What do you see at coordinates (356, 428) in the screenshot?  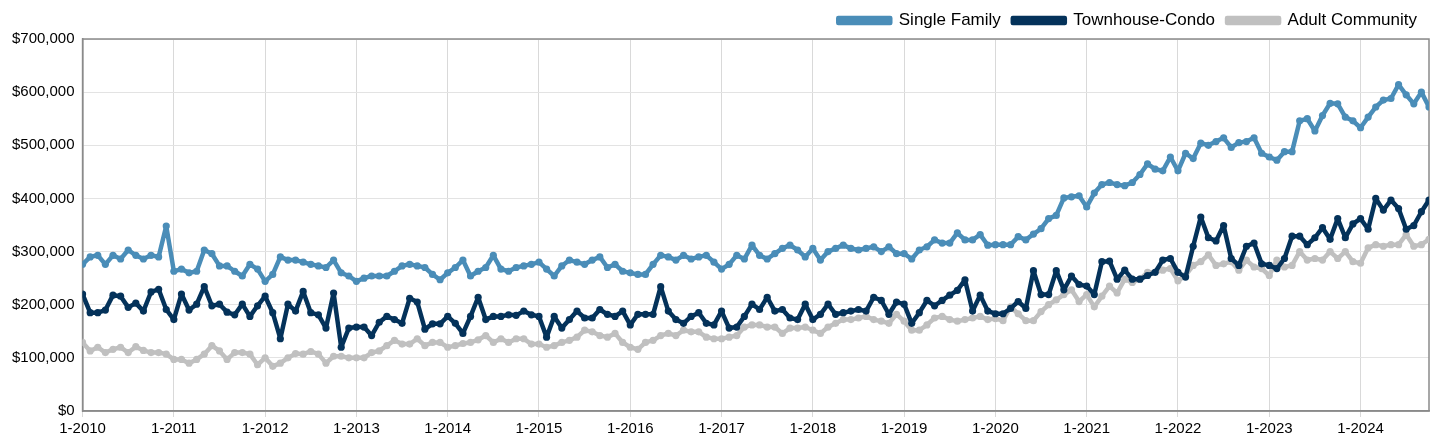 I see `x-tick-label: 1-2013` at bounding box center [356, 428].